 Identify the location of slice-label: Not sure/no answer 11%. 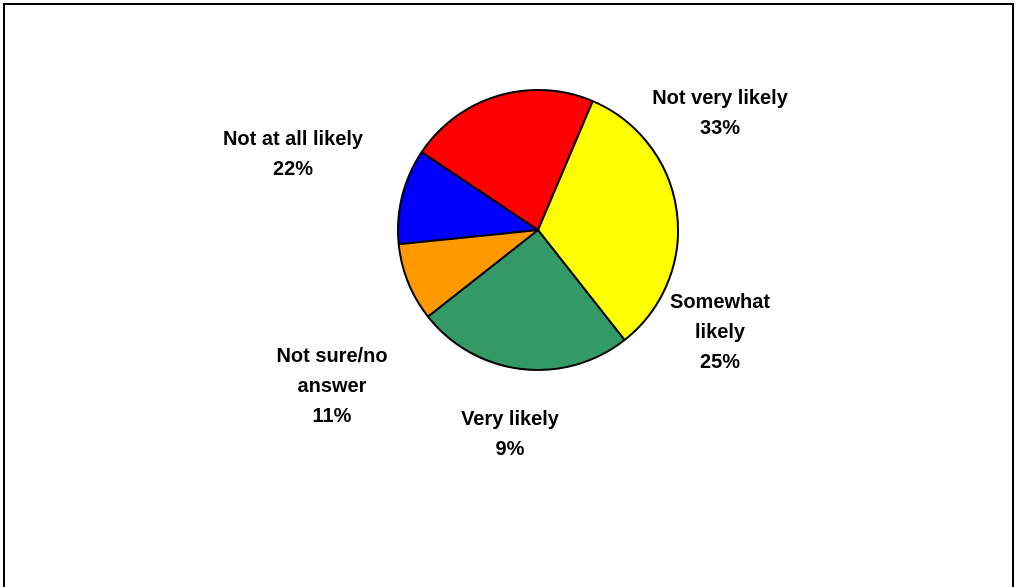
(331, 386).